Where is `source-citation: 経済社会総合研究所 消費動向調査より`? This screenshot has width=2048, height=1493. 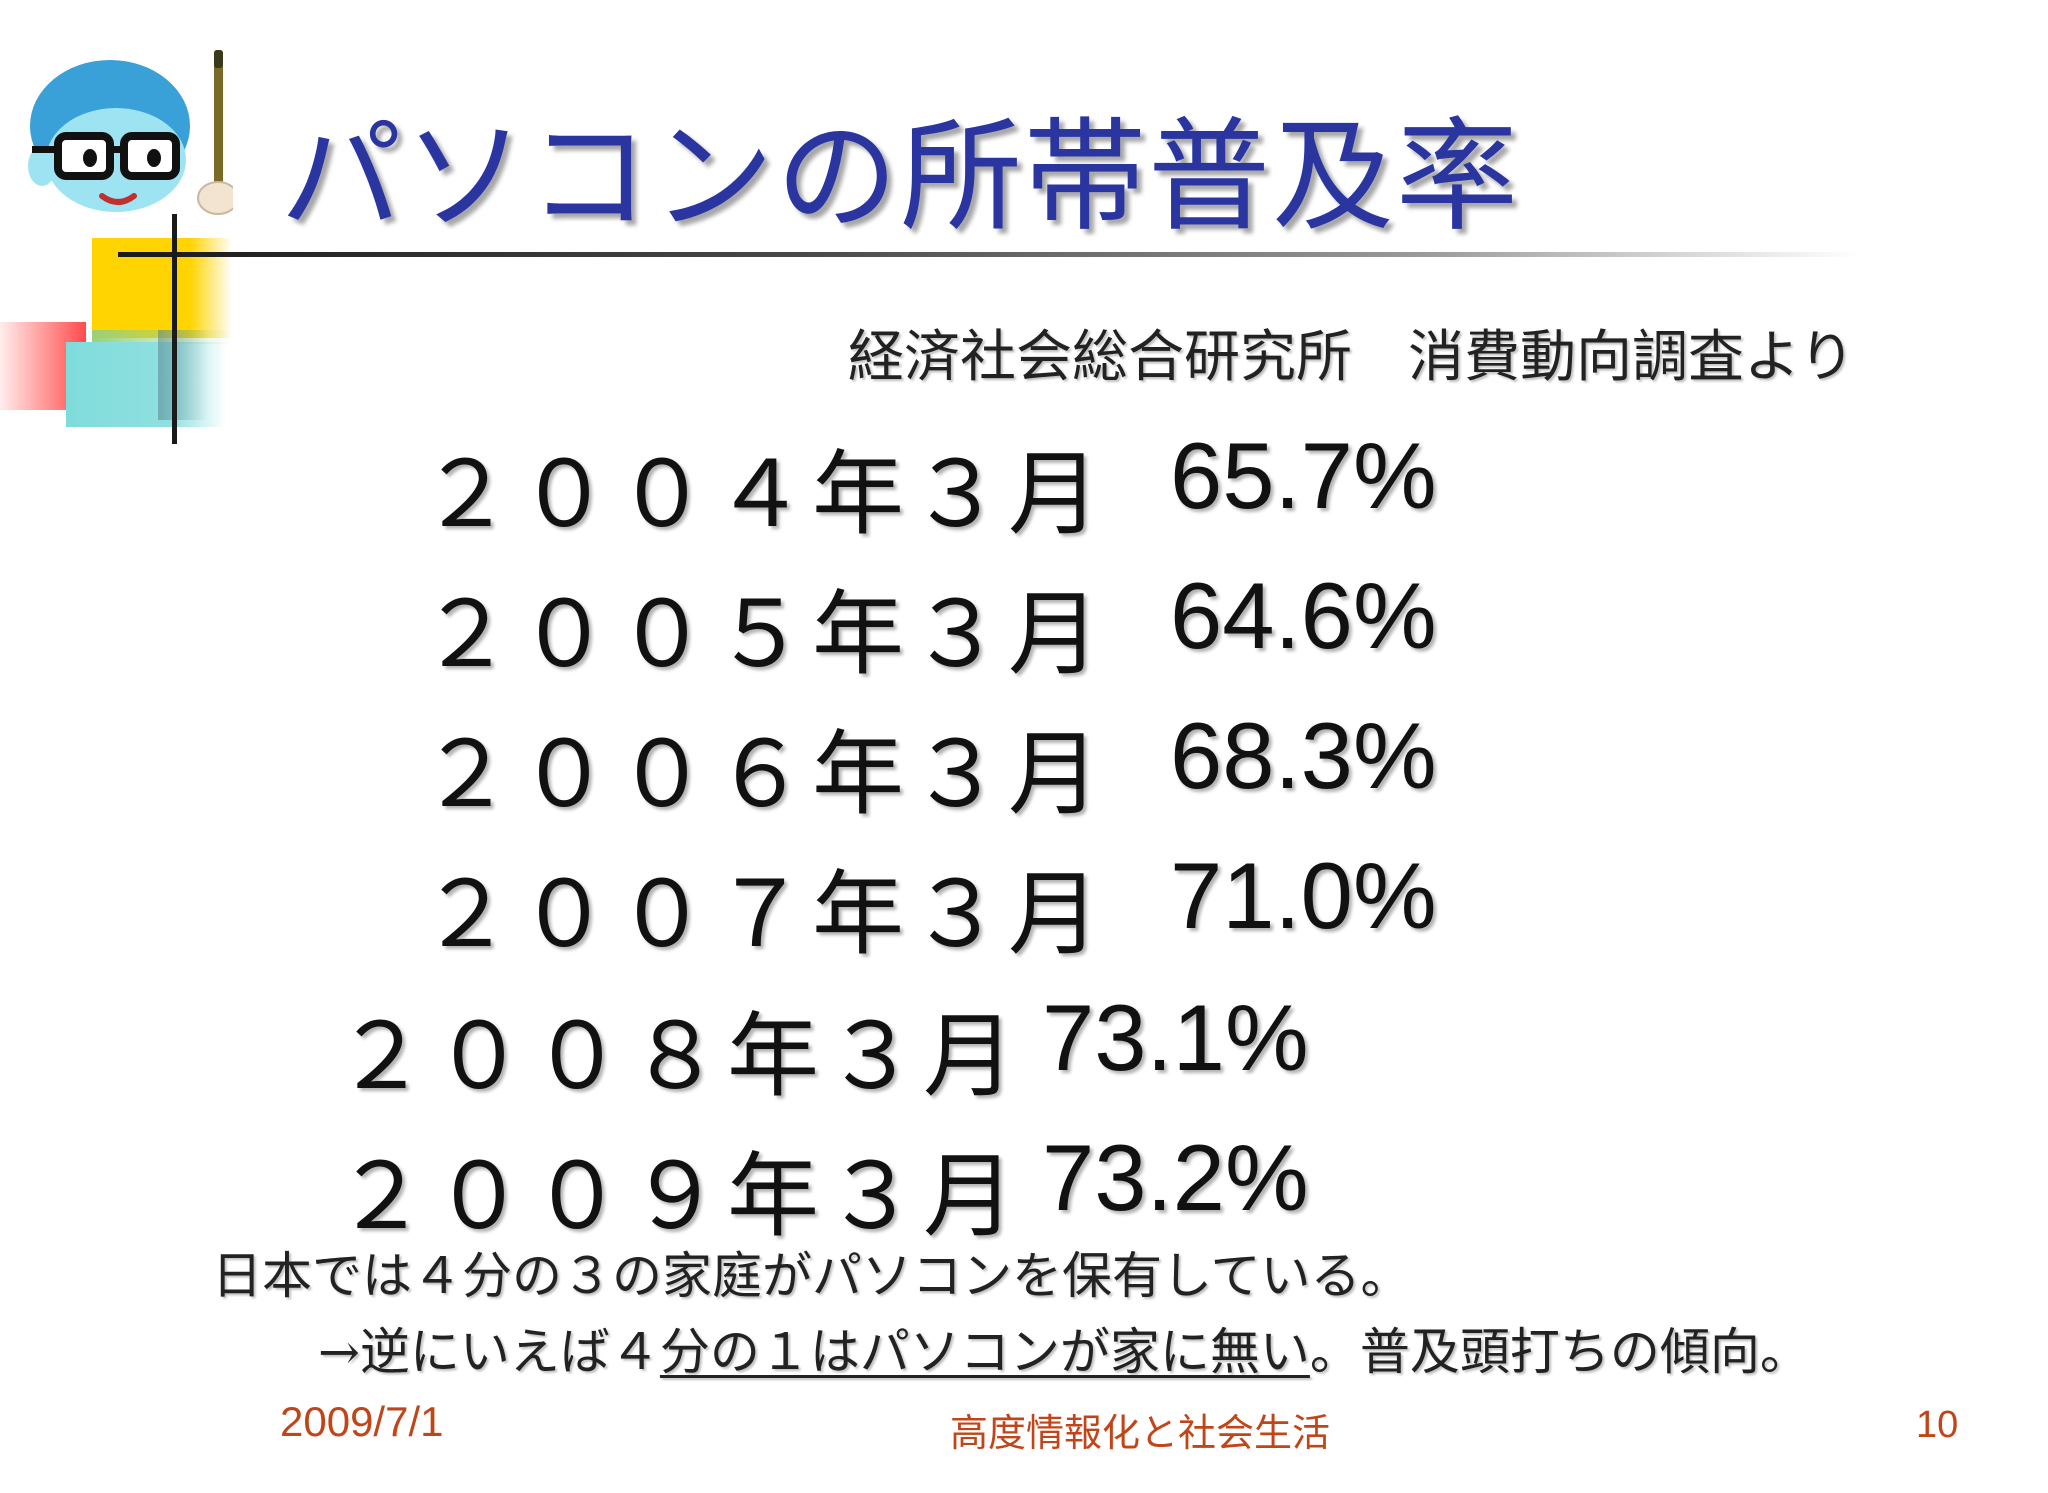 source-citation: 経済社会総合研究所 消費動向調査より is located at coordinates (1351, 357).